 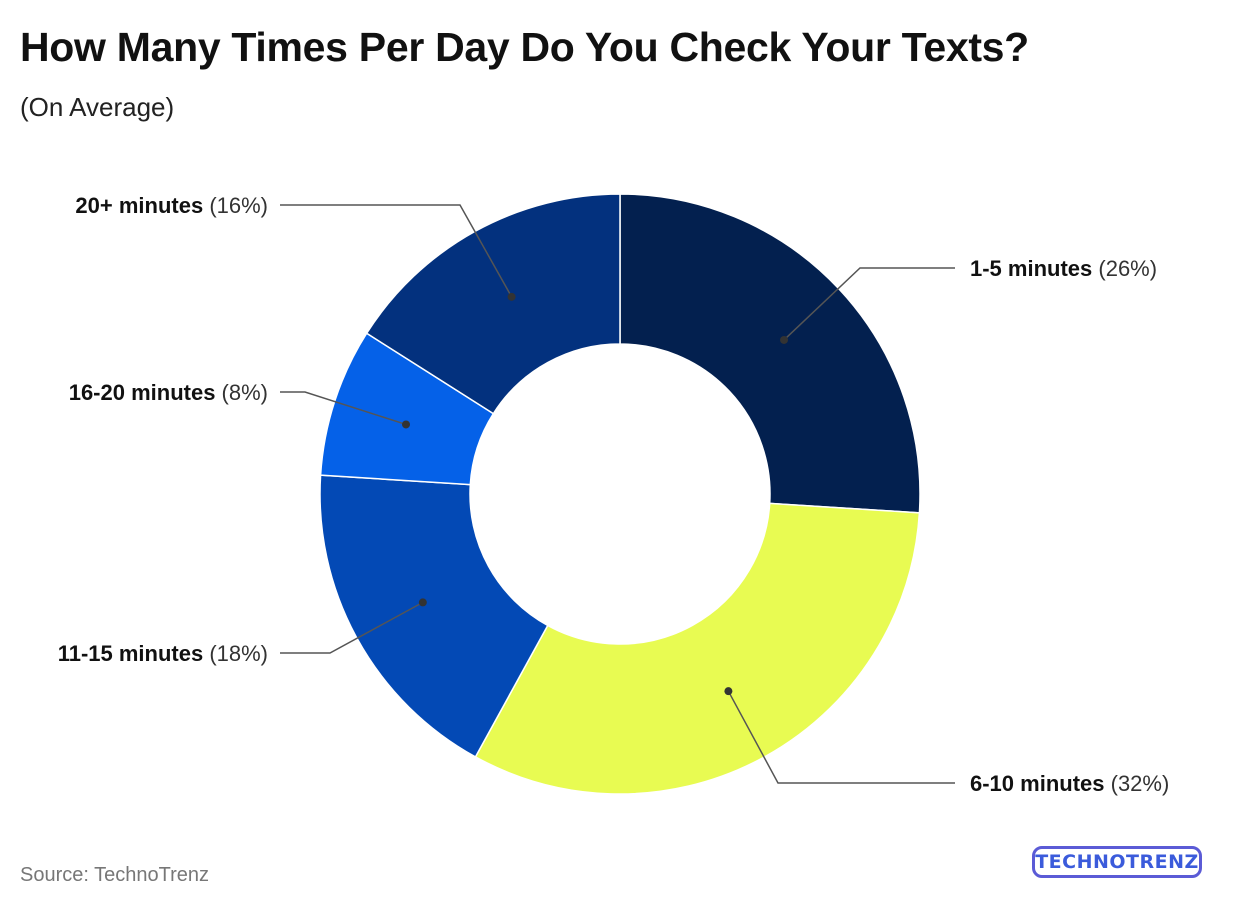 What do you see at coordinates (352, 627) in the screenshot?
I see `leader-line-11-15-minutes` at bounding box center [352, 627].